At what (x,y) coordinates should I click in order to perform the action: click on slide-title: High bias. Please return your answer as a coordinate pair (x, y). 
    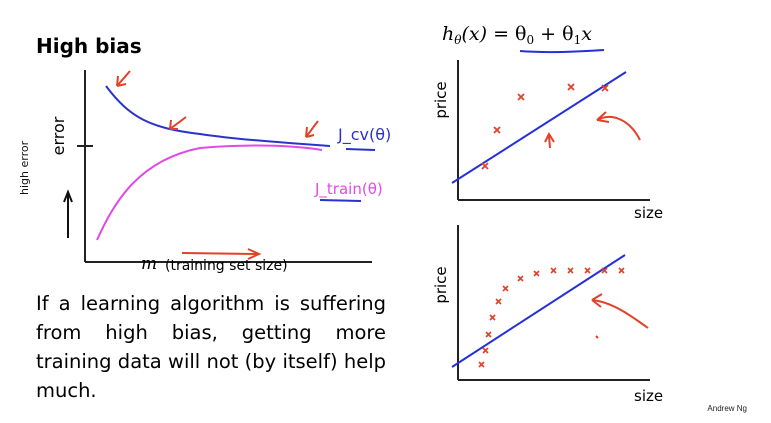
    Looking at the image, I should click on (89, 46).